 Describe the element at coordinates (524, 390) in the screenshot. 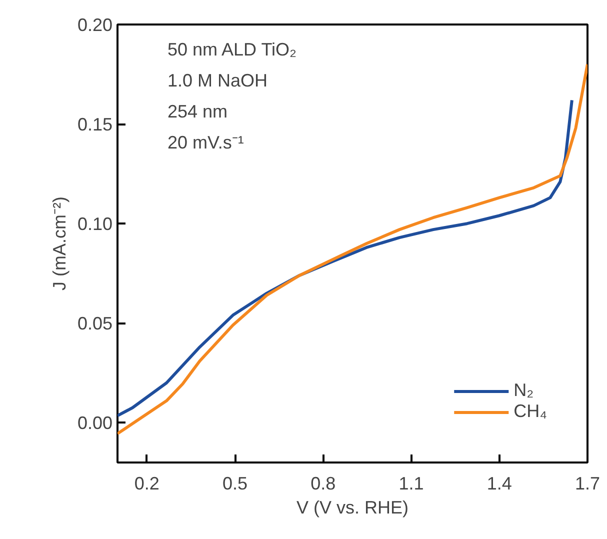

I see `legend-label: N₂` at that location.